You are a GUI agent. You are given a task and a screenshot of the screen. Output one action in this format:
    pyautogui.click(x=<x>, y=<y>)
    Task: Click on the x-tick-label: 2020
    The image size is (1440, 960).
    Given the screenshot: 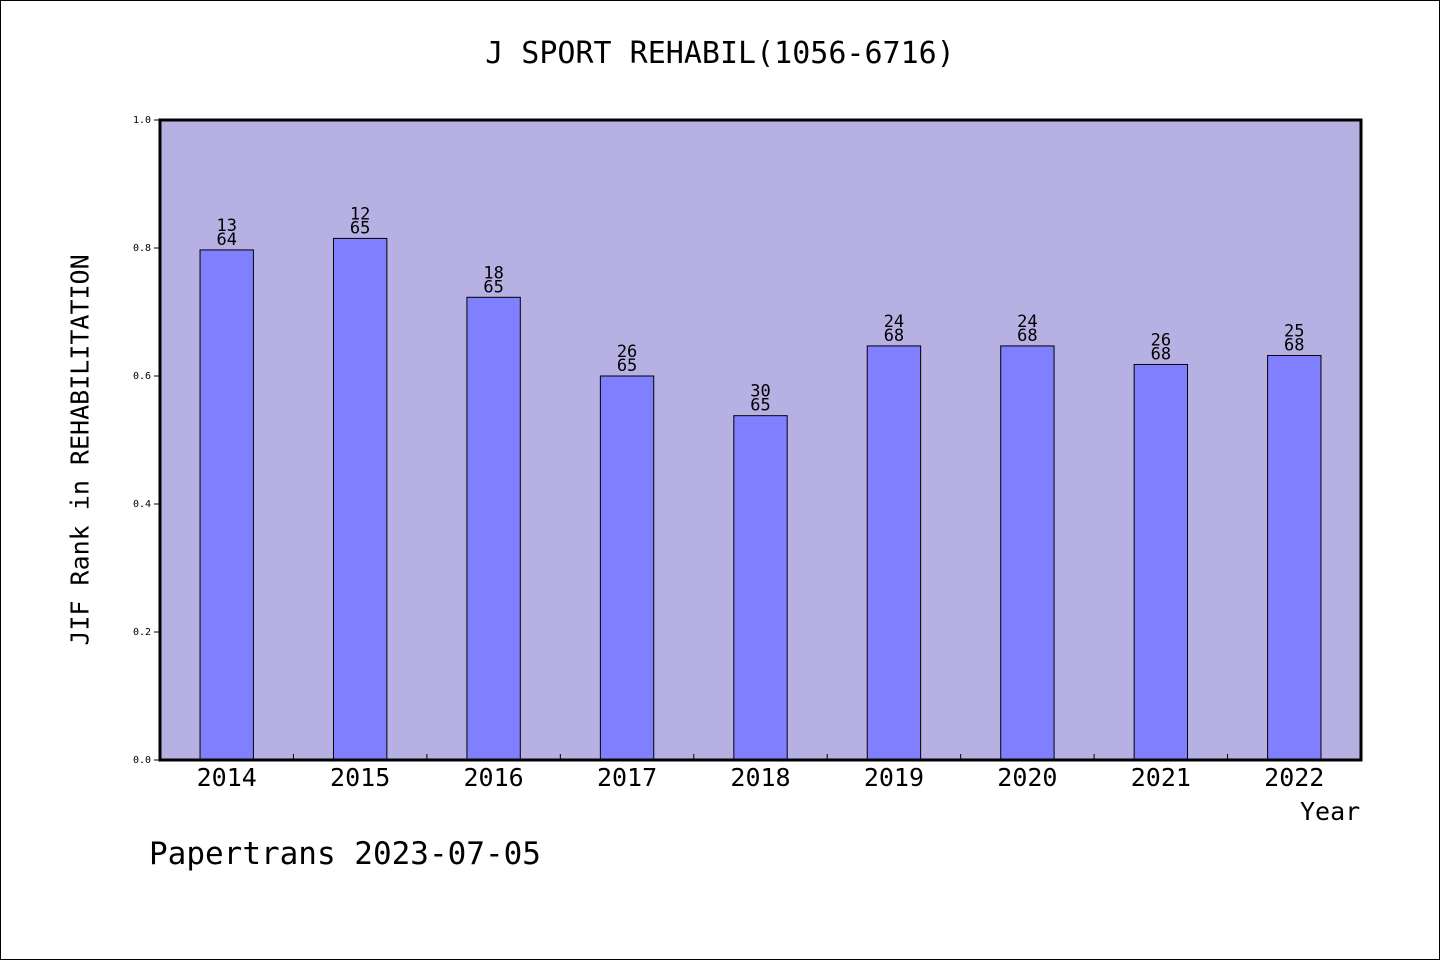 What is the action you would take?
    pyautogui.click(x=1027, y=777)
    